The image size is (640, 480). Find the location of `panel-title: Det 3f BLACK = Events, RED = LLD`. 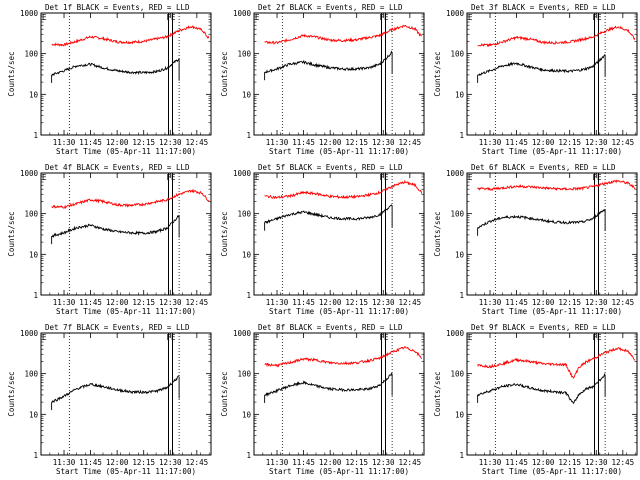

panel-title: Det 3f BLACK = Events, RED = LLD is located at coordinates (543, 7).